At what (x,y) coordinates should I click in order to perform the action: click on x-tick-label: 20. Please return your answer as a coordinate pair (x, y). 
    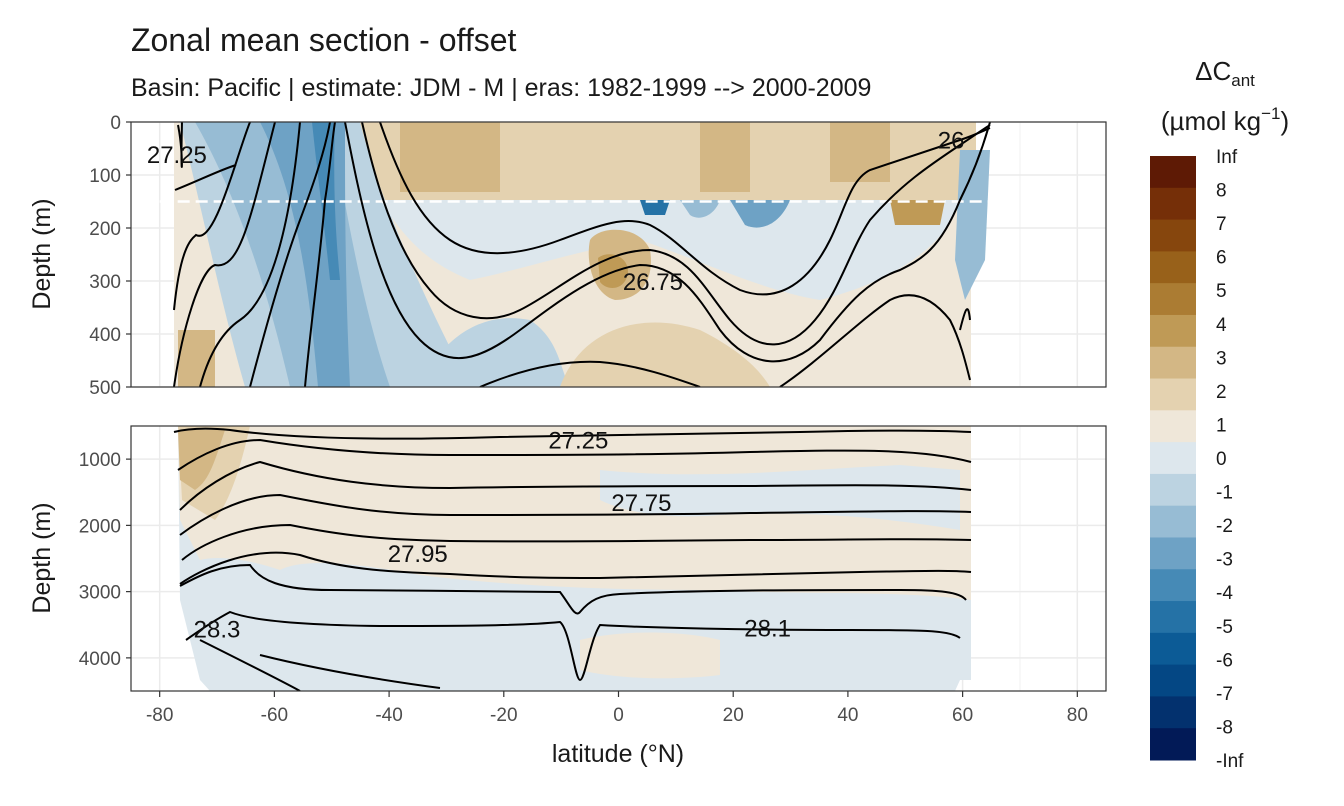
    Looking at the image, I should click on (733, 715).